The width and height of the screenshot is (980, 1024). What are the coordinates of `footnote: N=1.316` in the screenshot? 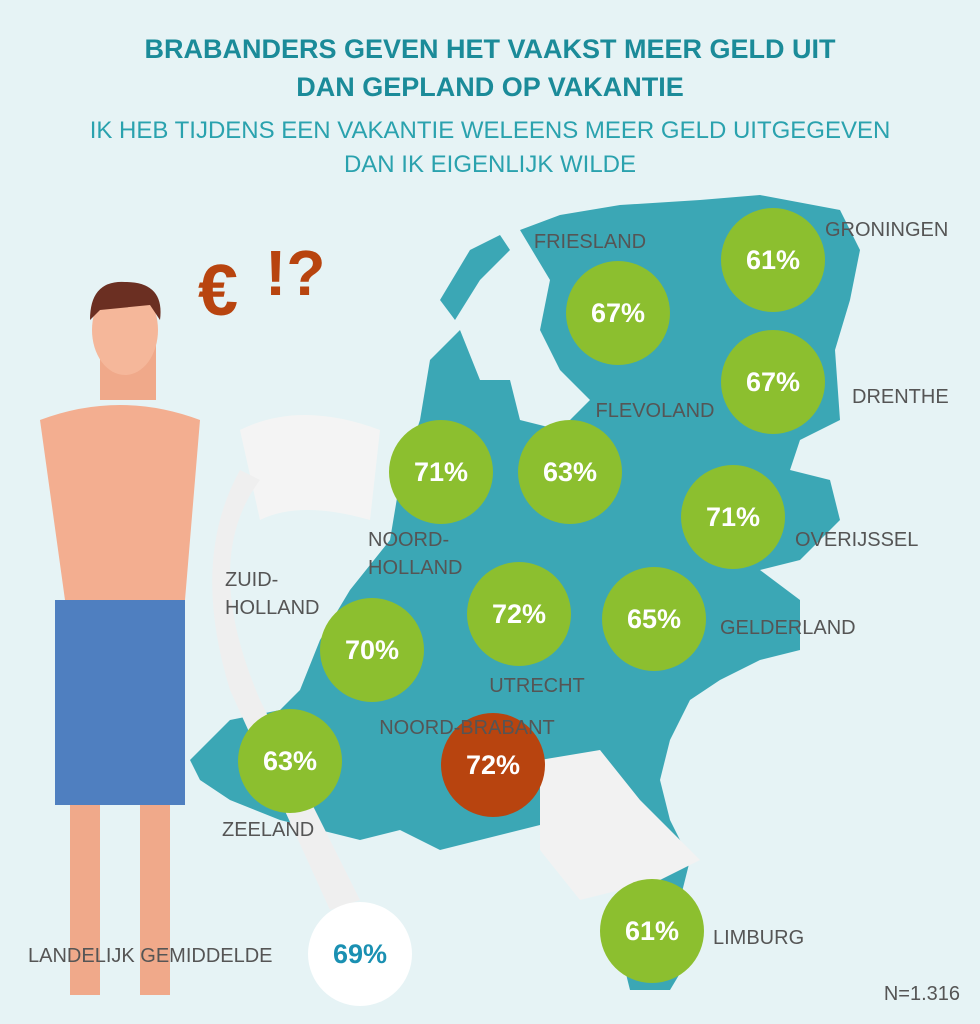 It's located at (922, 994).